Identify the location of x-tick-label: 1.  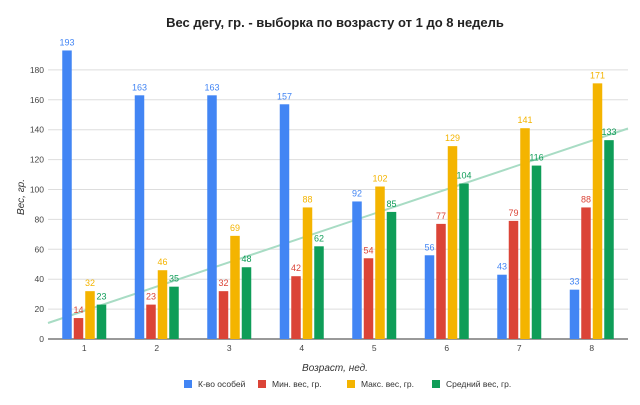
(84, 348).